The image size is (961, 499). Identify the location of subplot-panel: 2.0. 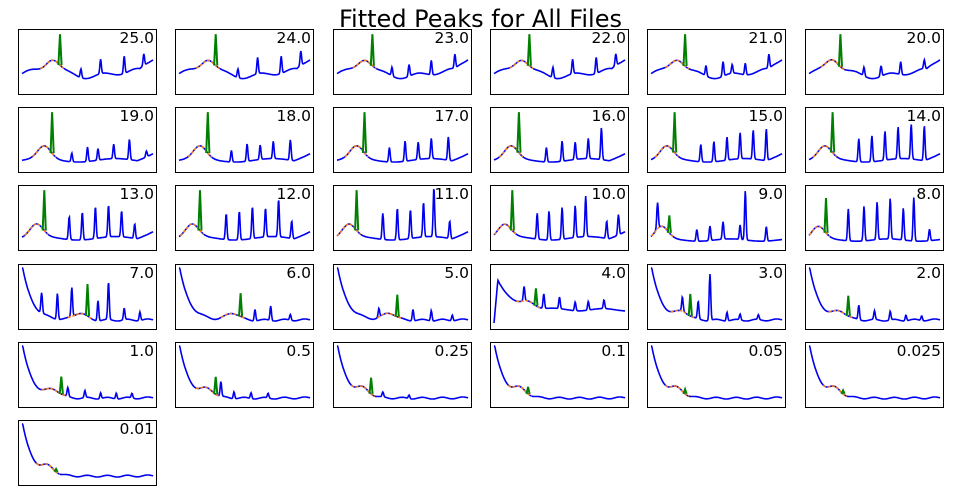
(874, 297).